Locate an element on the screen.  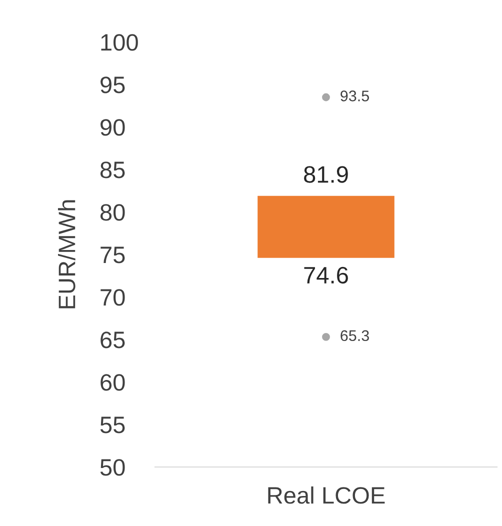
y-tick-label: 85 is located at coordinates (112, 170).